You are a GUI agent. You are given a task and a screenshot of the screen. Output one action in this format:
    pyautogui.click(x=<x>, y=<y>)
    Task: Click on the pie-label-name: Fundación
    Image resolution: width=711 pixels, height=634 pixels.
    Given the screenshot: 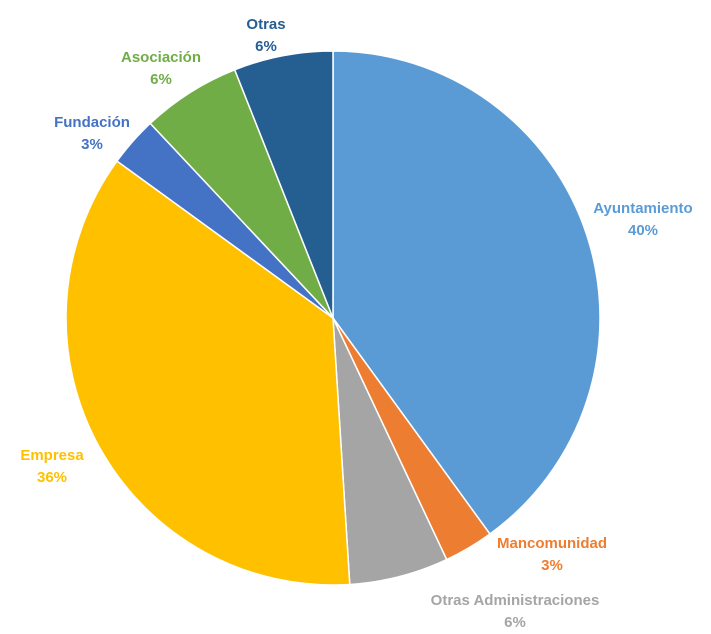 What is the action you would take?
    pyautogui.click(x=92, y=122)
    